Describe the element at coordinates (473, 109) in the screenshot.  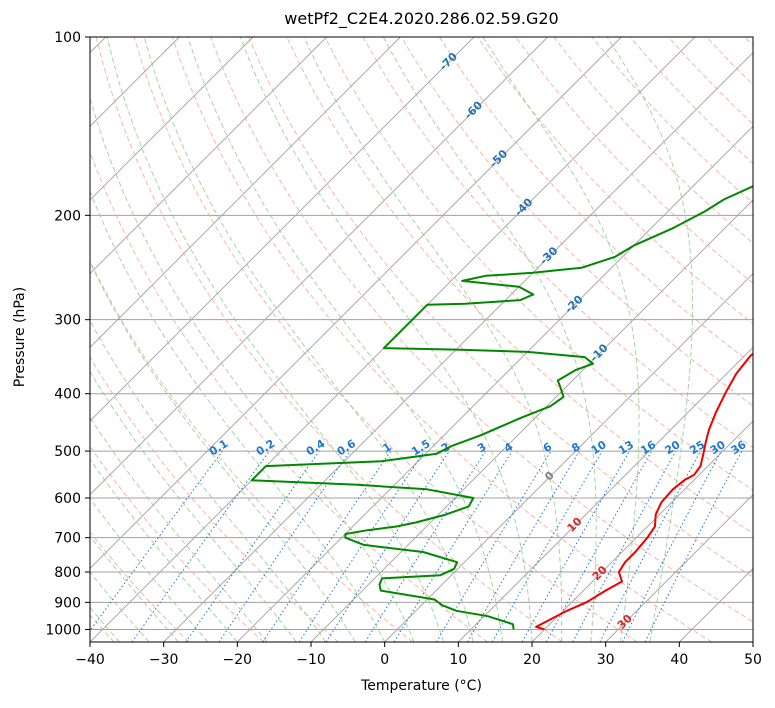
I see `isotherm-label: -60` at that location.